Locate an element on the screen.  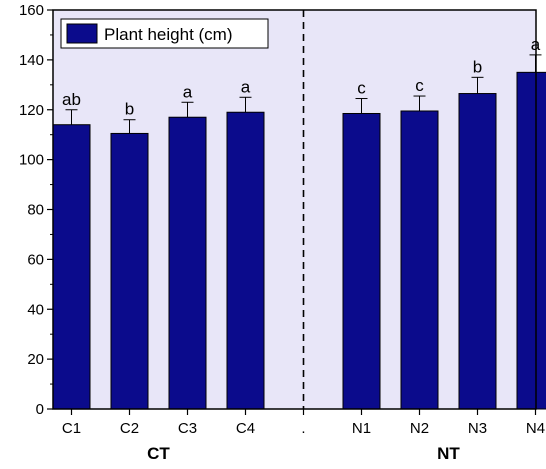
bar-c2 is located at coordinates (129, 271).